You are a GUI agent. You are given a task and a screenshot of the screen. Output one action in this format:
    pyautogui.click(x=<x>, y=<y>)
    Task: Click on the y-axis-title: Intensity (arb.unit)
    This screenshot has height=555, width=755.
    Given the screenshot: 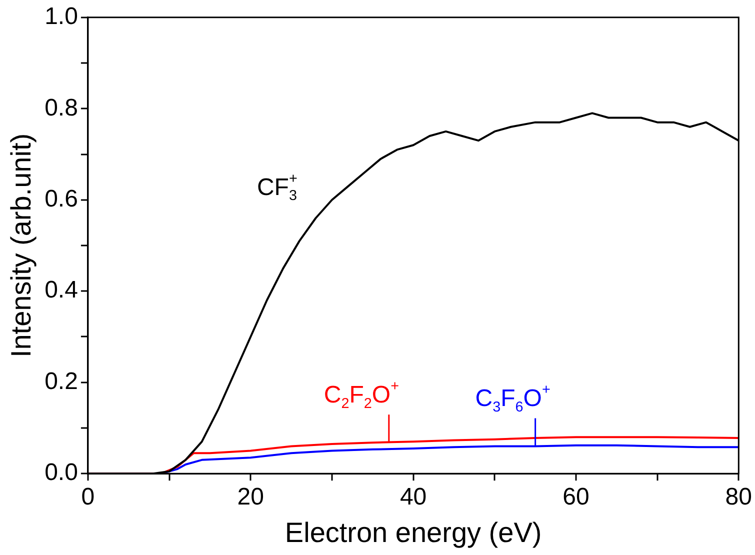 What is the action you would take?
    pyautogui.click(x=21, y=245)
    